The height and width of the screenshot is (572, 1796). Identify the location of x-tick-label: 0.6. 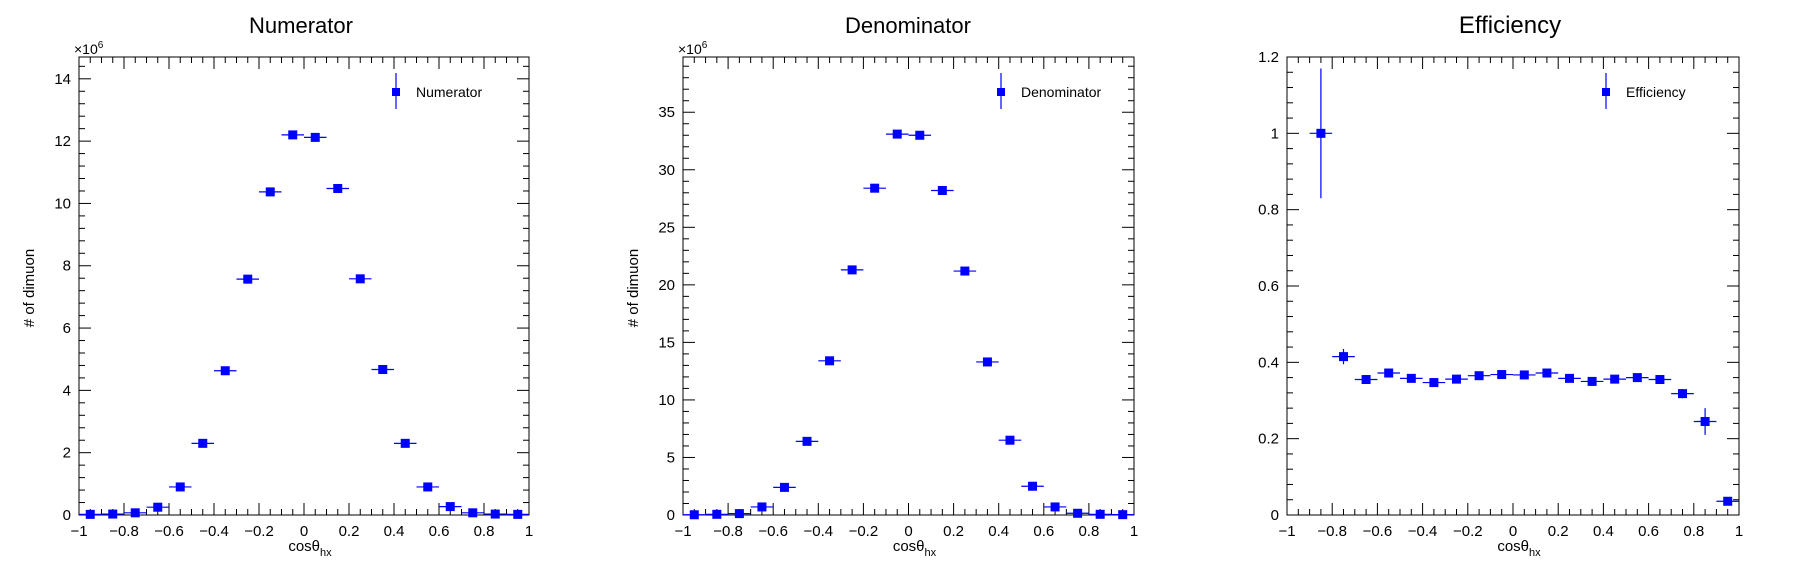
(1043, 531).